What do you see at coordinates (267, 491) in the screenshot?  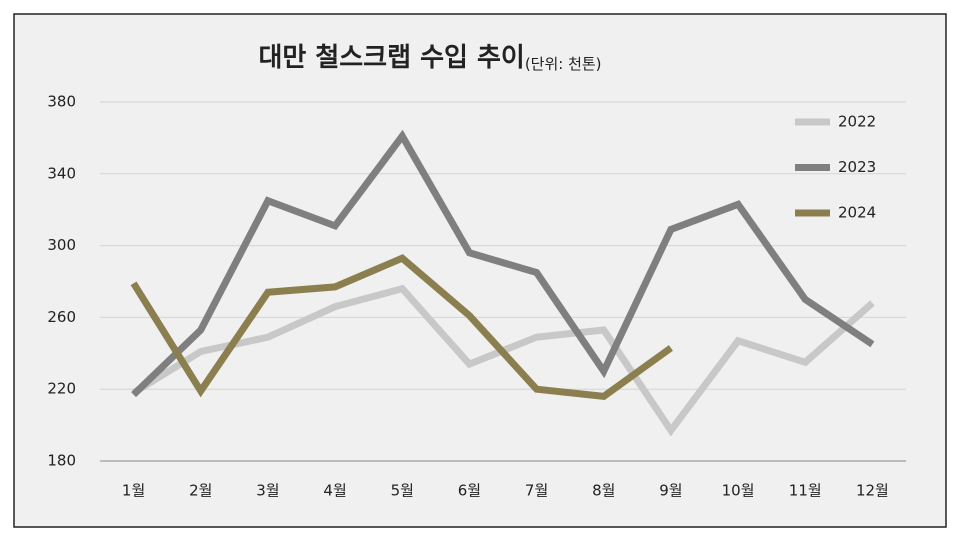 I see `x-tick-label: 3월` at bounding box center [267, 491].